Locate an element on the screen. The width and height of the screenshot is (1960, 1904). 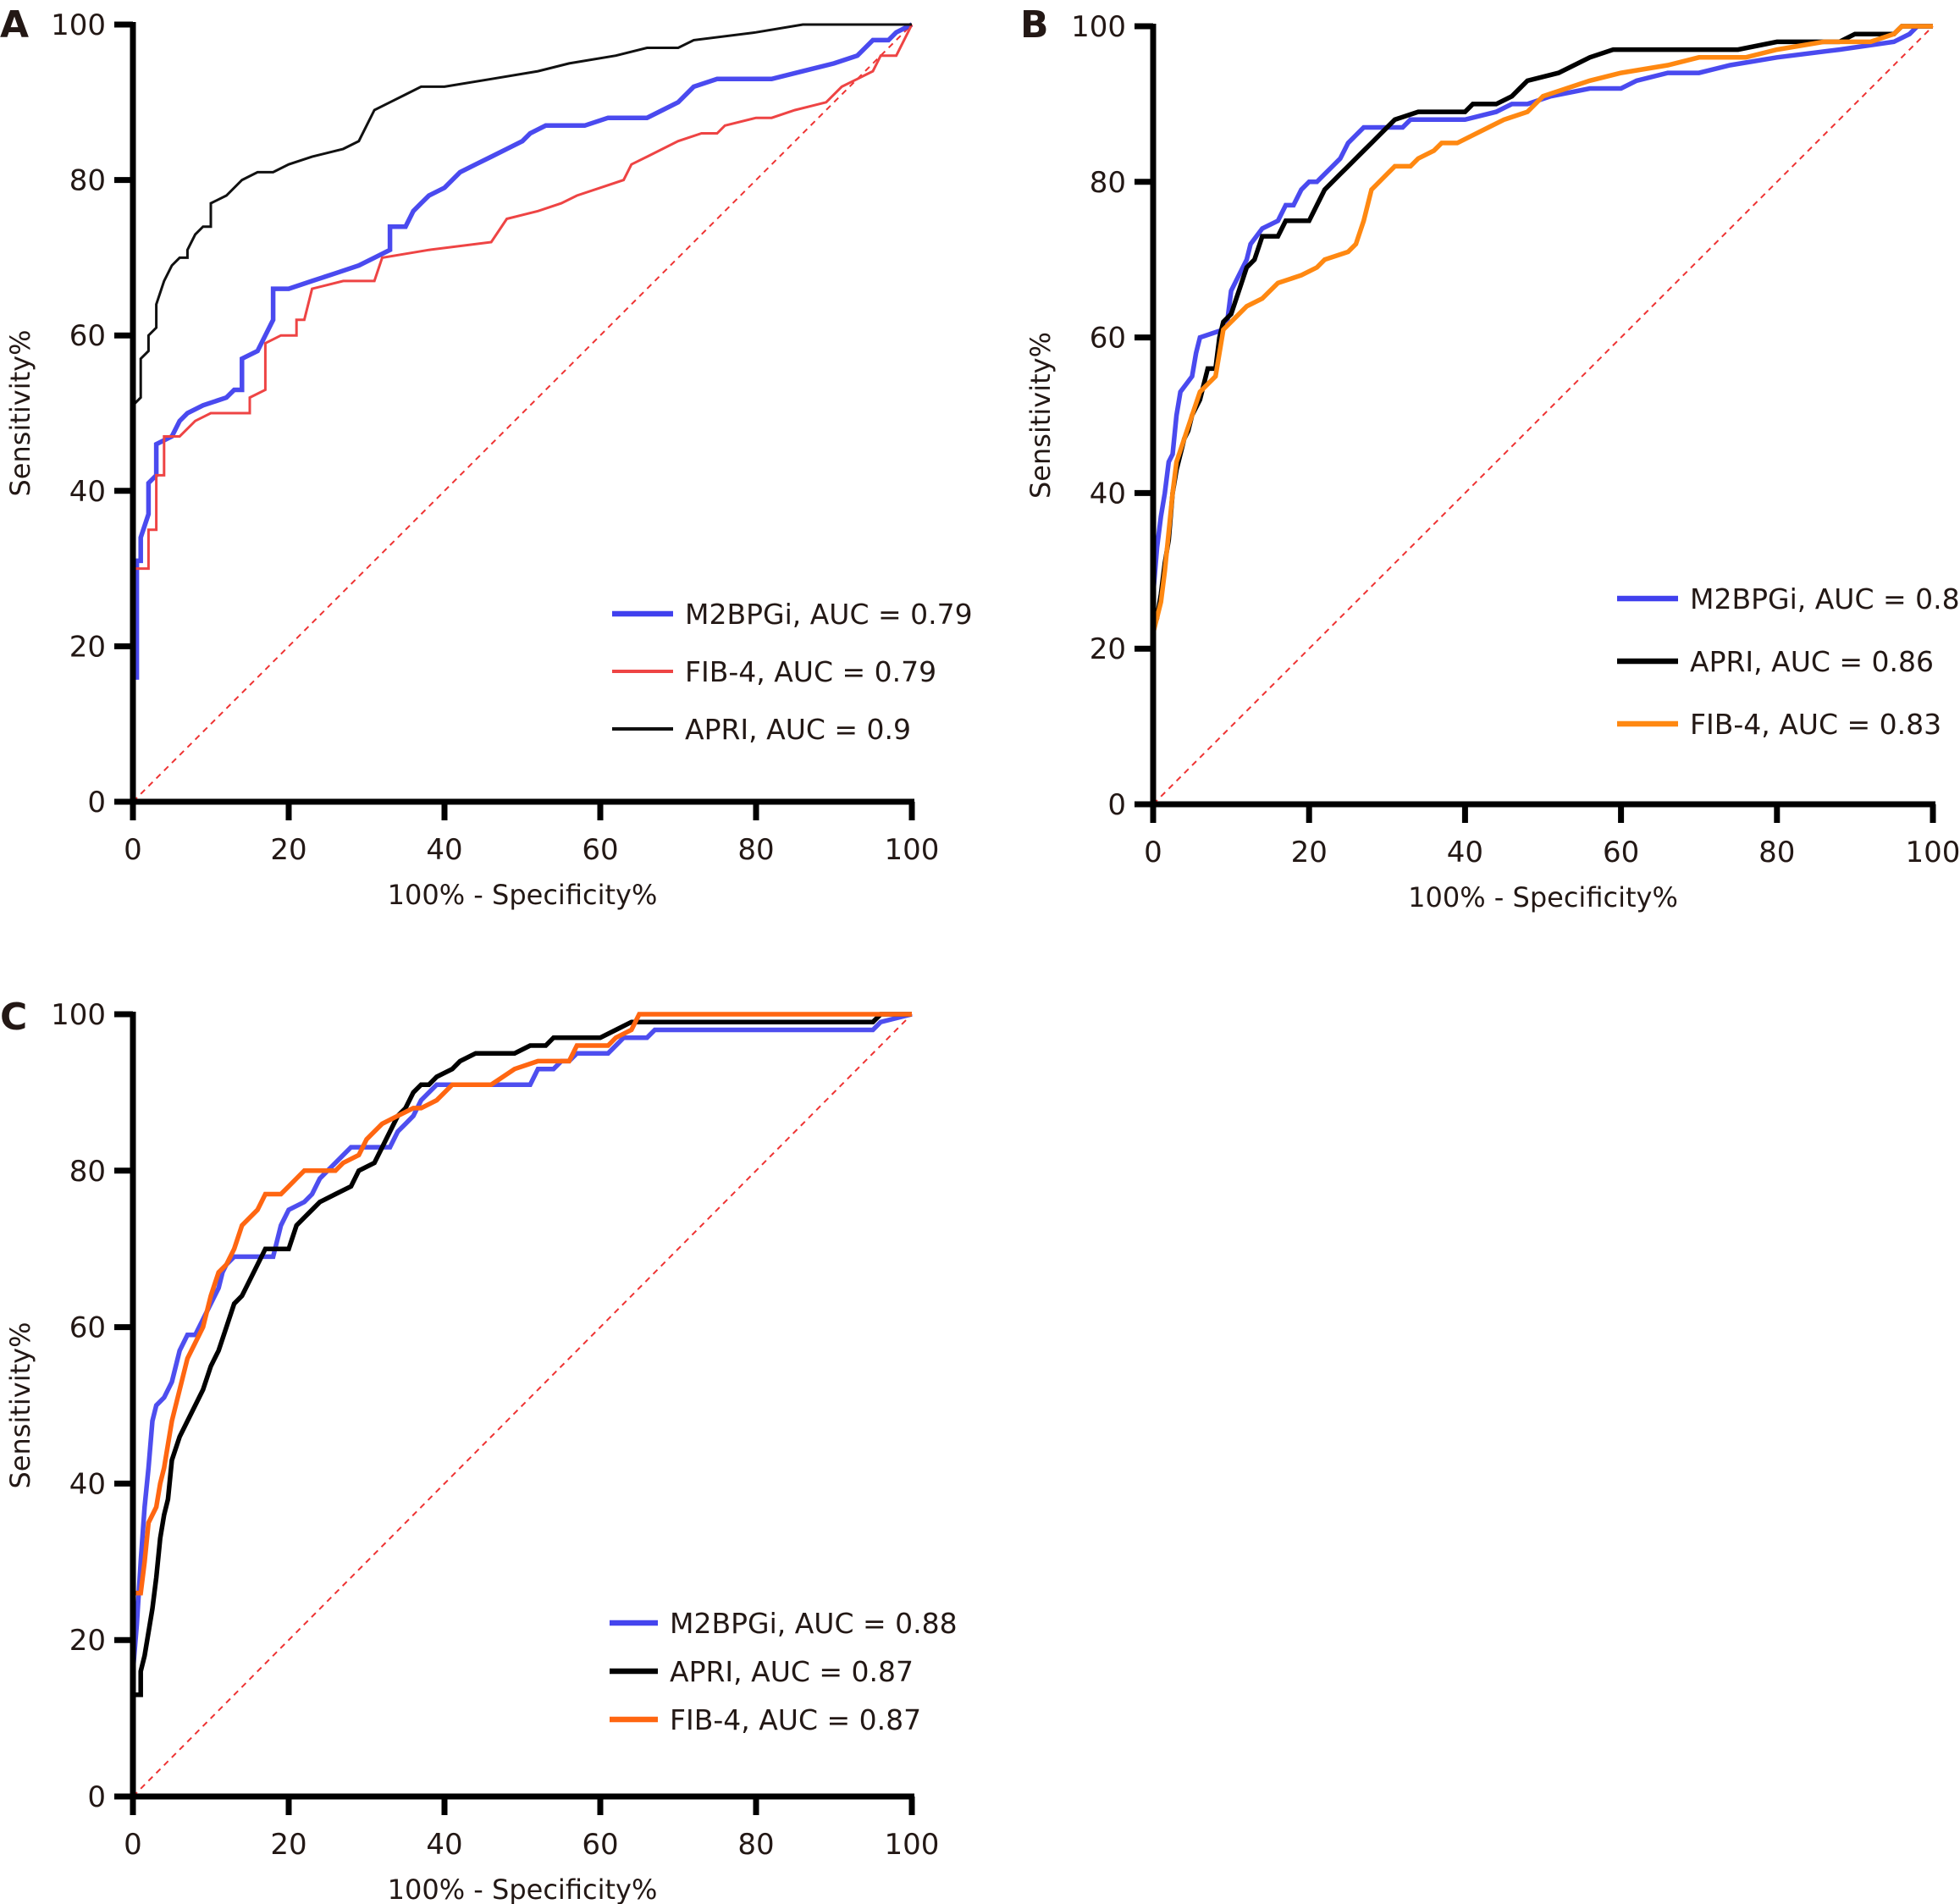
legend-label: FIB-4, AUC = 0.87 is located at coordinates (795, 1719).